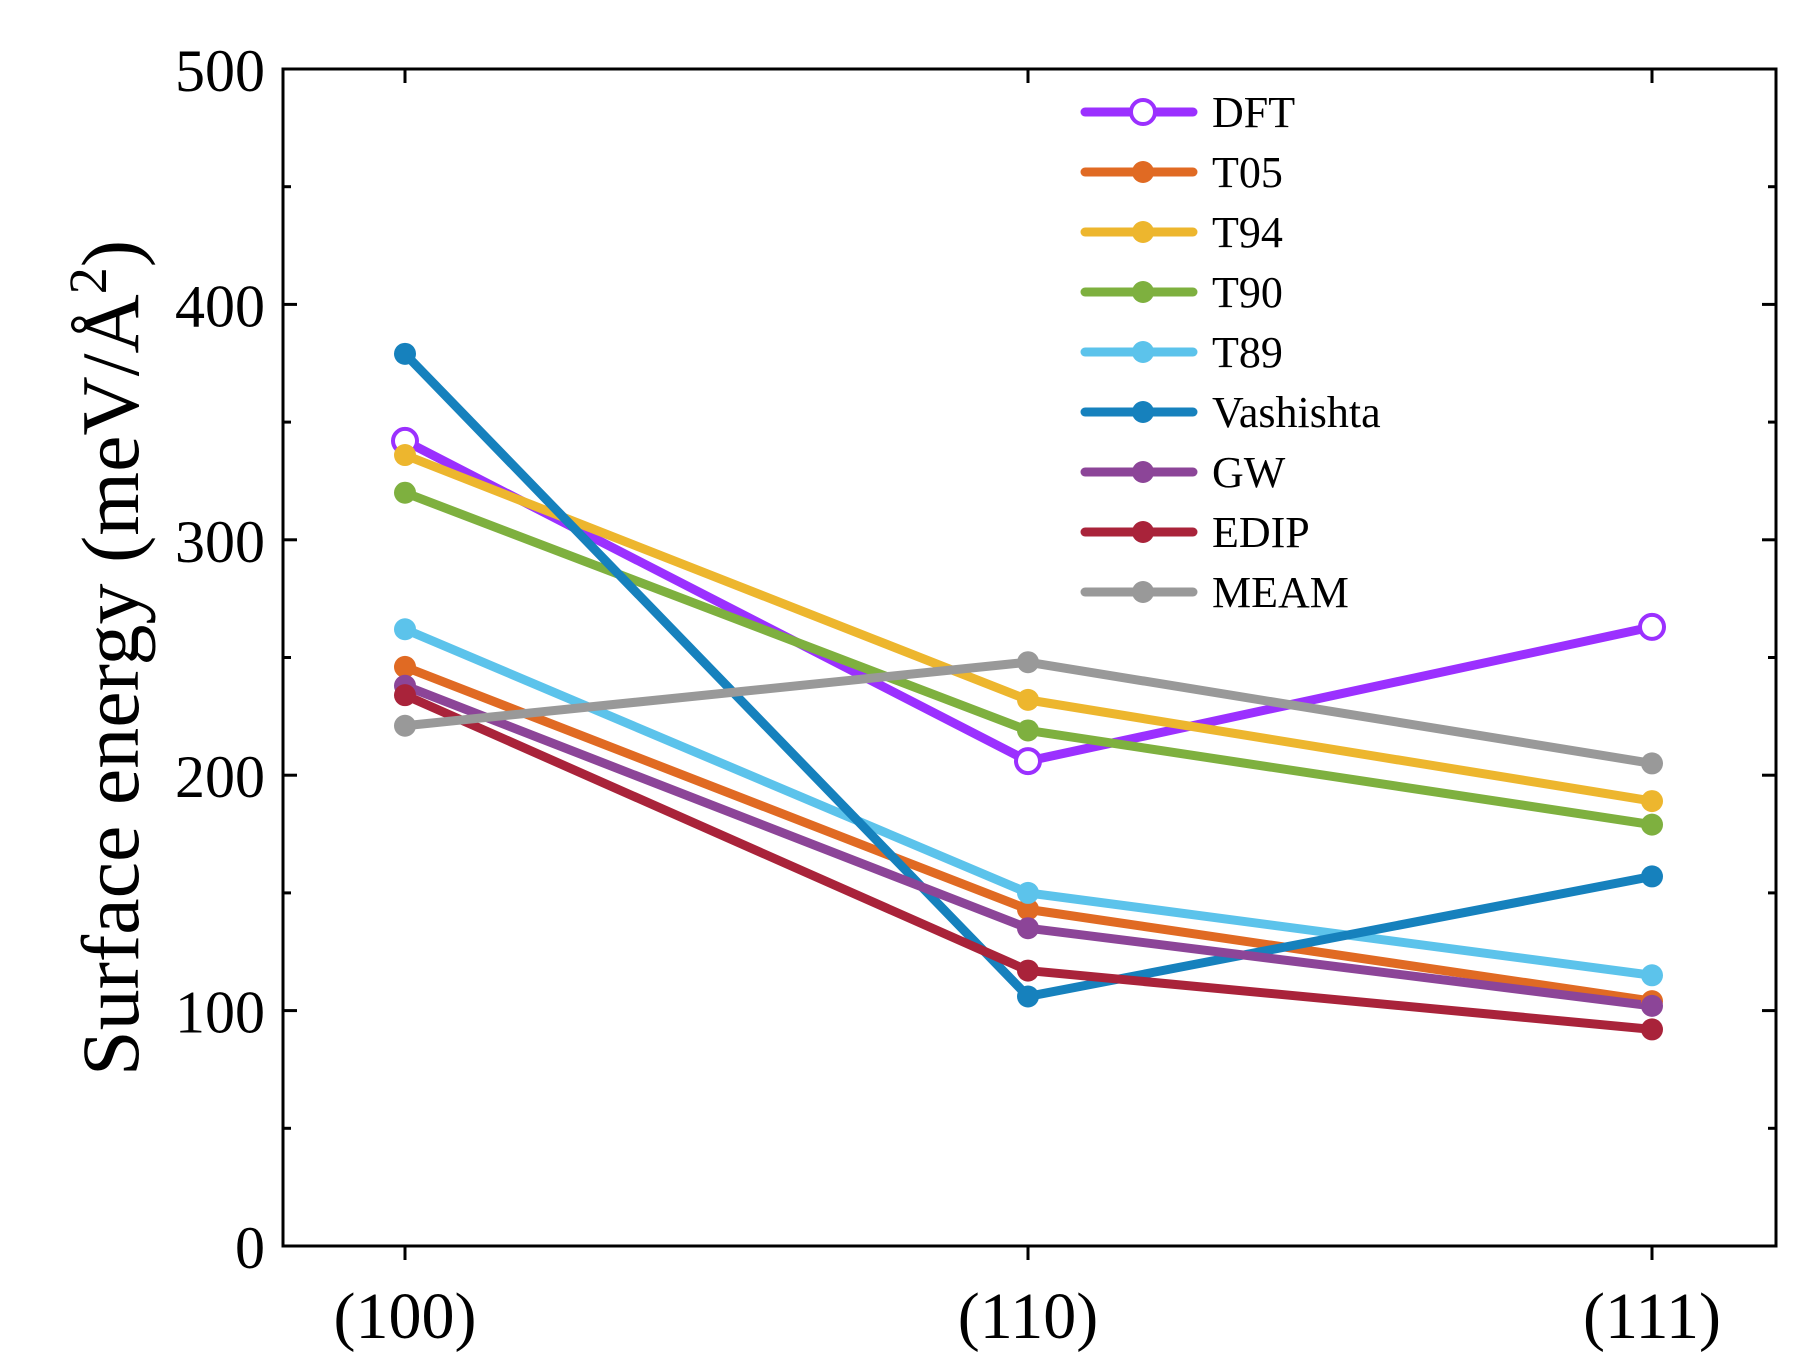 Image resolution: width=1801 pixels, height=1364 pixels. Describe the element at coordinates (110, 685) in the screenshot. I see `y-axis-label-main: Surface energy (meV/Å` at that location.